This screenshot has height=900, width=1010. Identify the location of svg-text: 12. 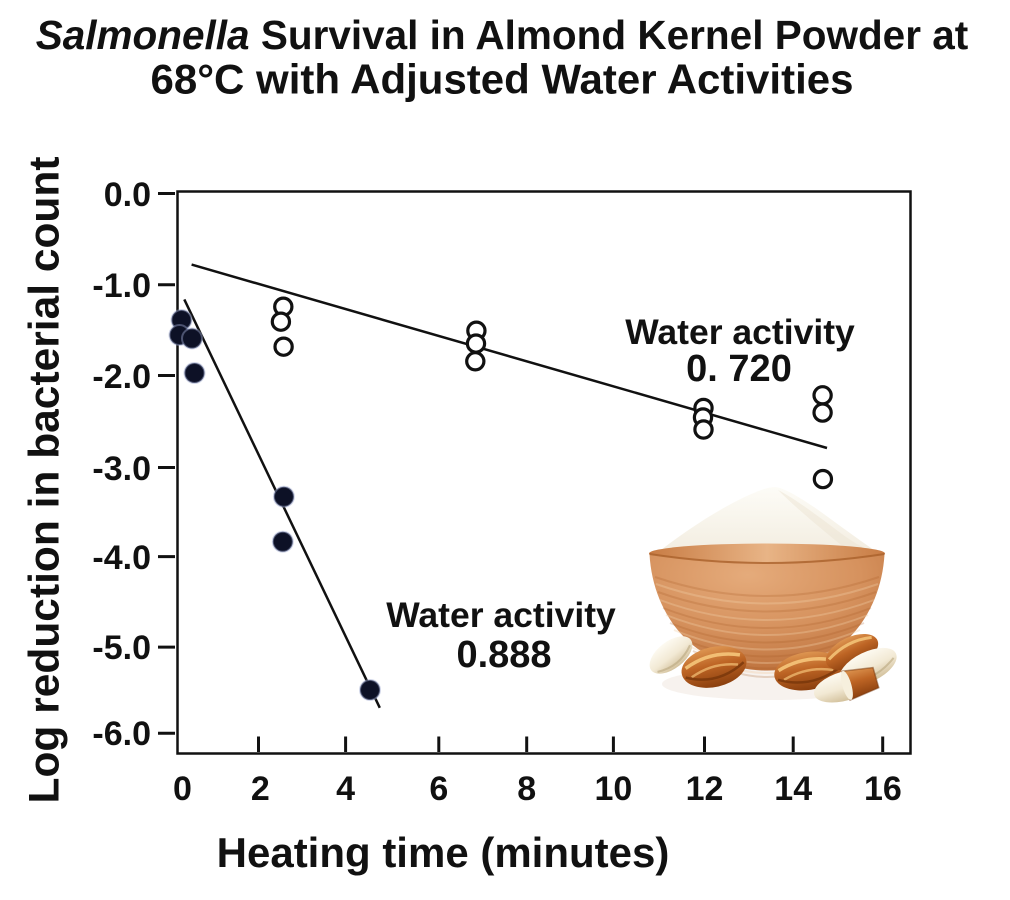
(705, 789).